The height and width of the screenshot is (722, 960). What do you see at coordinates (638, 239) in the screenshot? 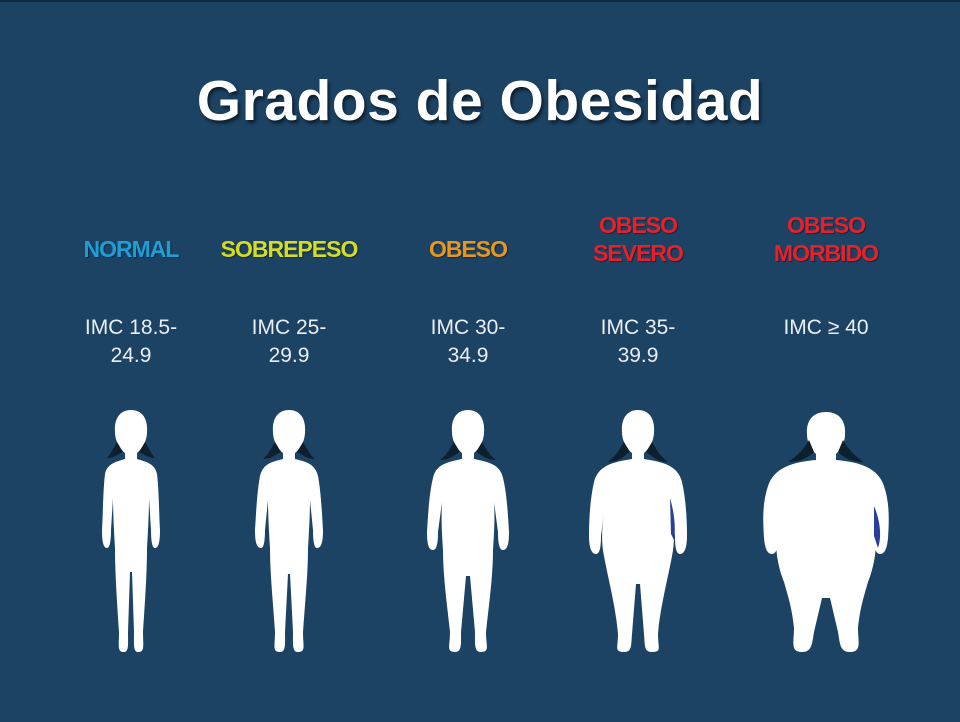
I see `category-label: OBESO SEVERO` at bounding box center [638, 239].